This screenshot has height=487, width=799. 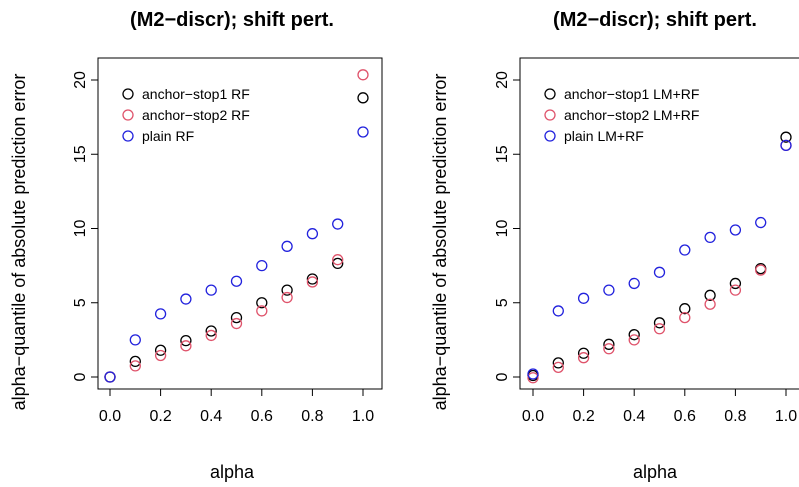 I want to click on legend: anchor−stop1 RF anchor−stop2 RF plain RF, so click(x=186, y=115).